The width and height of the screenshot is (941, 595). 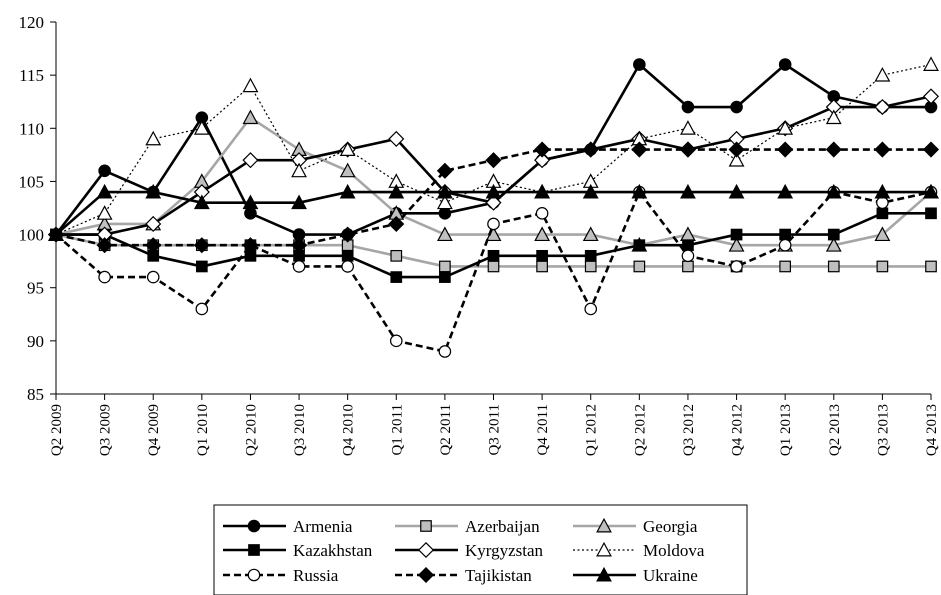 I want to click on legend-label: Russia, so click(x=316, y=575).